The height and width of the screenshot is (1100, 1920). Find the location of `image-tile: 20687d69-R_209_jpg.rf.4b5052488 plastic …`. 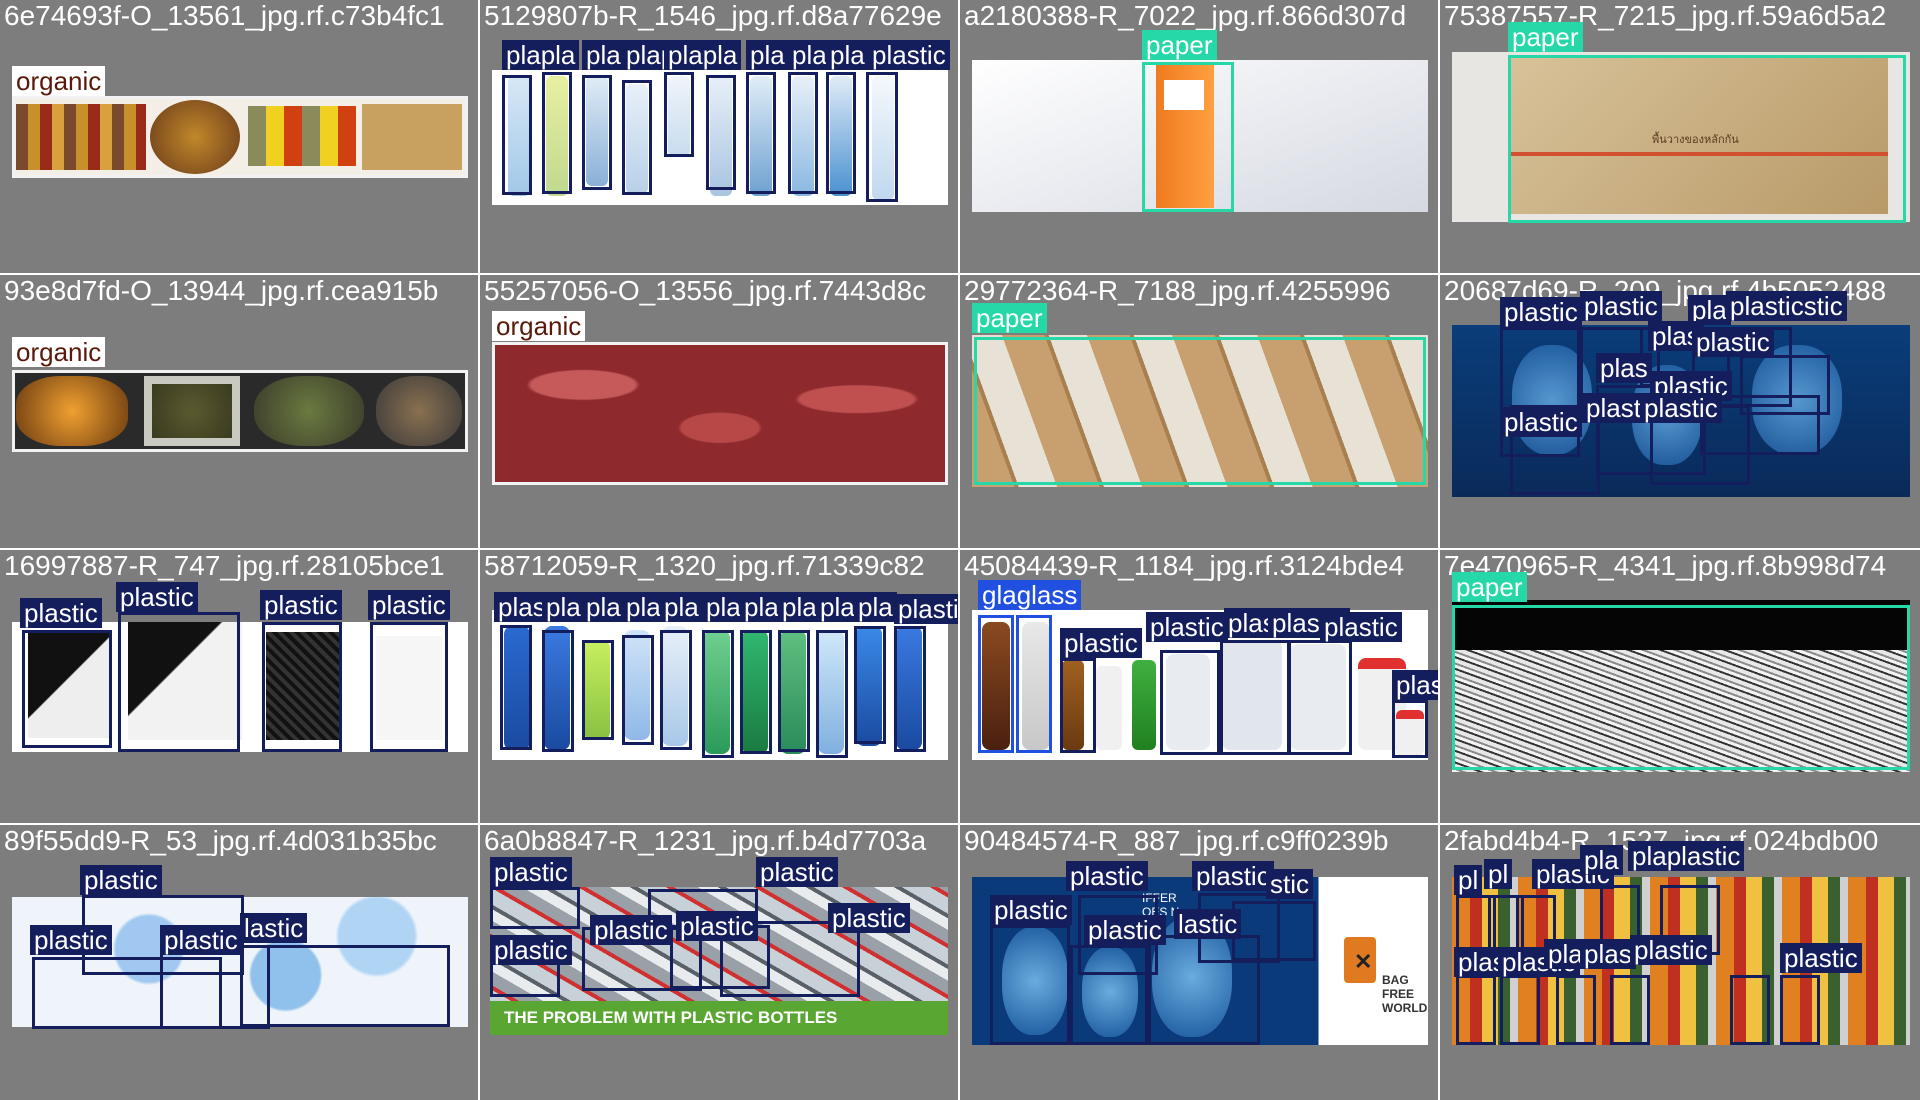

image-tile: 20687d69-R_209_jpg.rf.4b5052488 plastic … is located at coordinates (1680, 411).